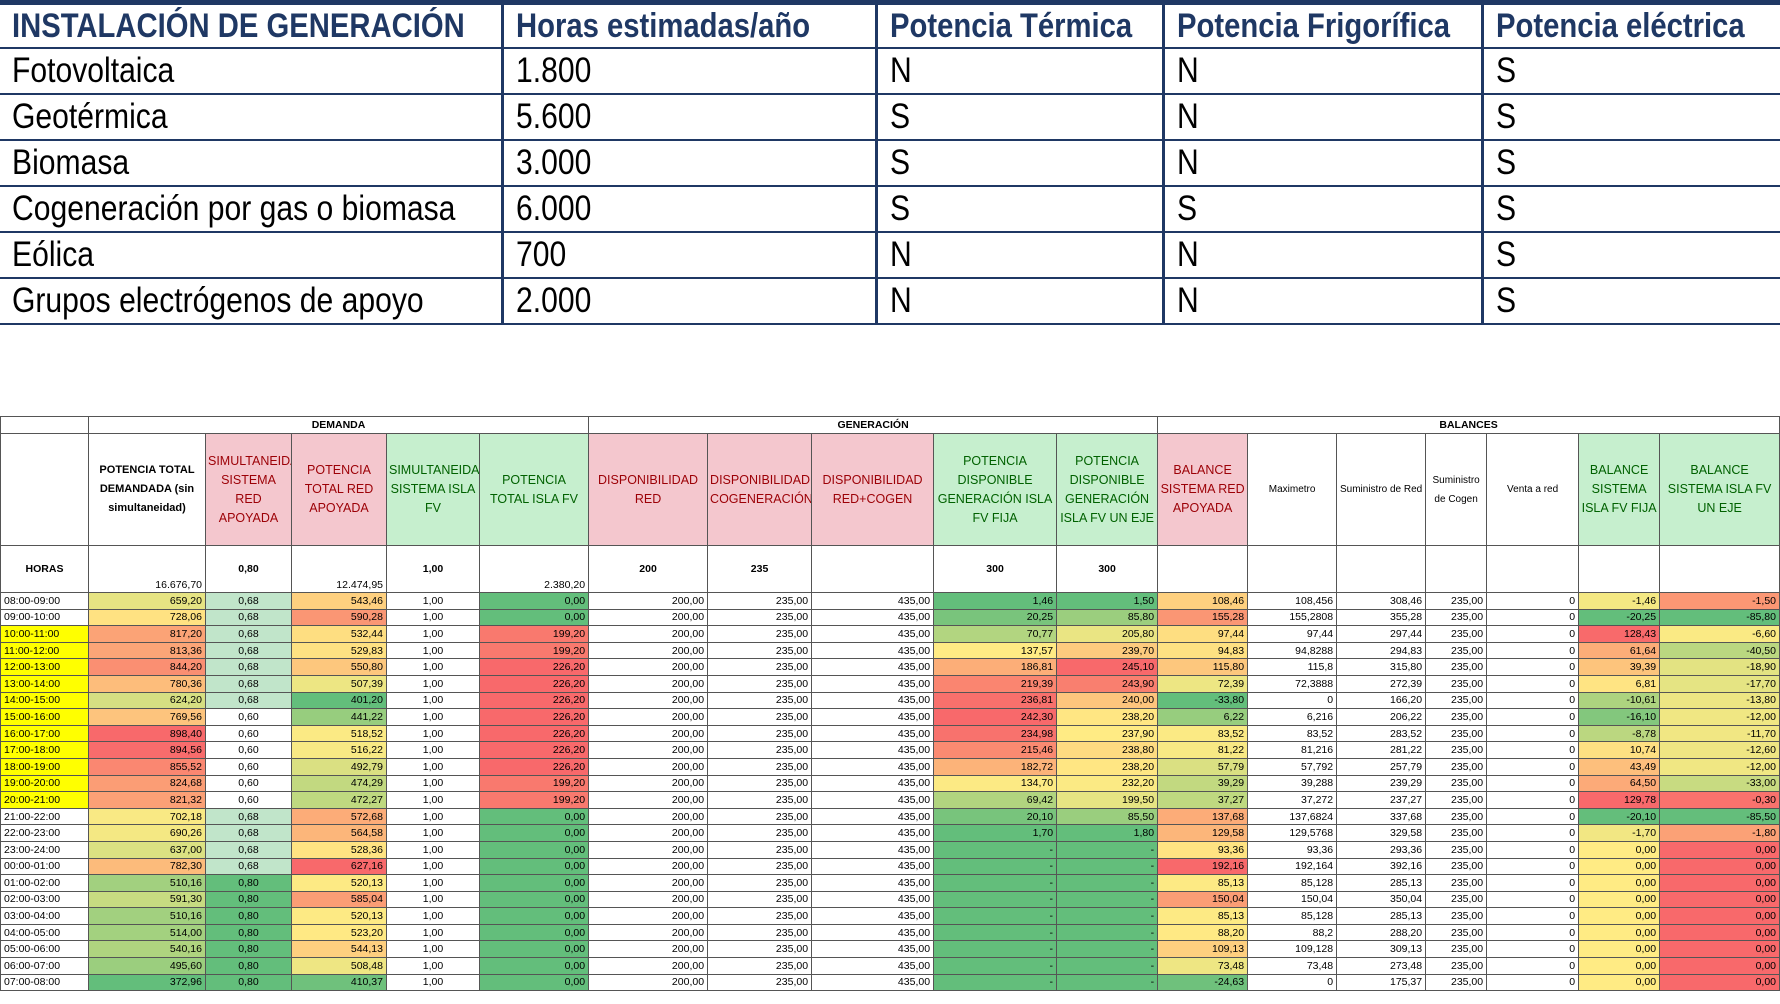 The height and width of the screenshot is (1004, 1780). I want to click on value-cell: 232,20, so click(1107, 783).